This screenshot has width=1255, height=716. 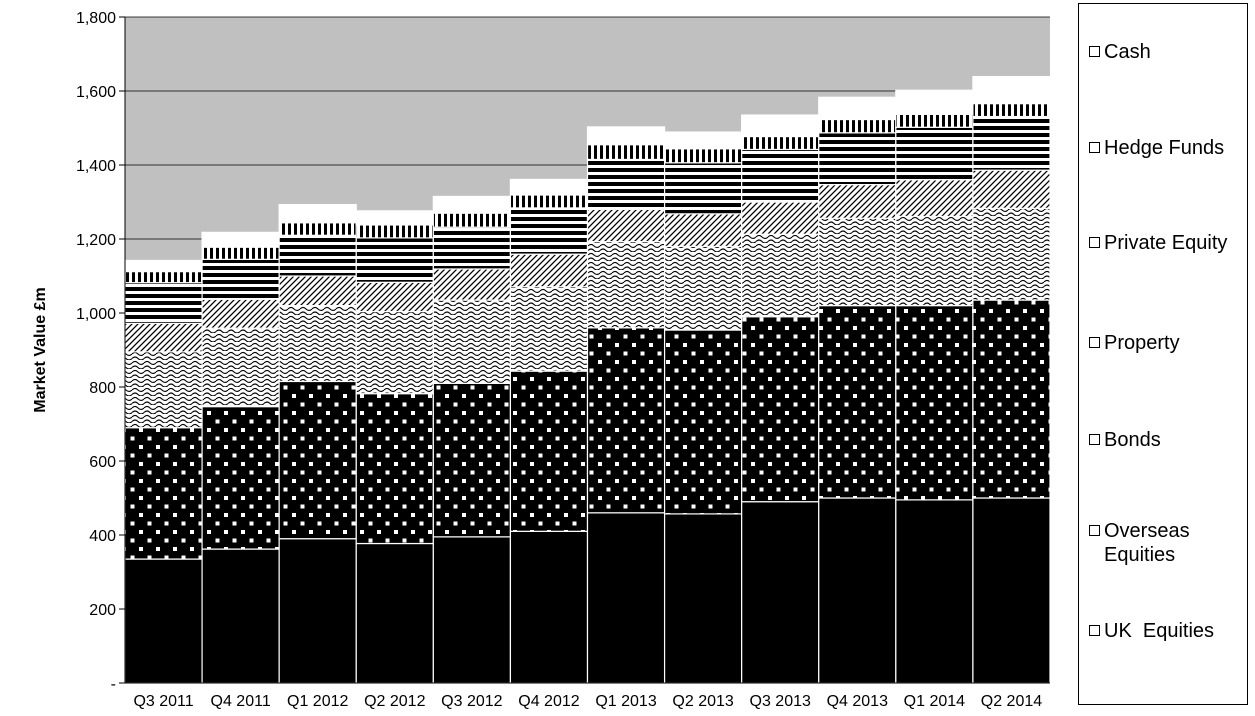 What do you see at coordinates (113, 684) in the screenshot?
I see `y-tick-label: -` at bounding box center [113, 684].